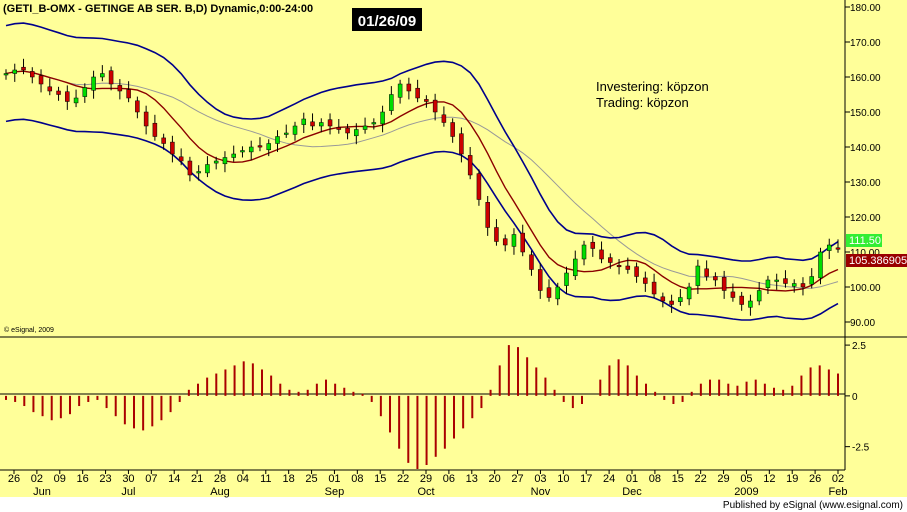 This screenshot has height=512, width=907. What do you see at coordinates (403, 479) in the screenshot?
I see `x-day-label: 22` at bounding box center [403, 479].